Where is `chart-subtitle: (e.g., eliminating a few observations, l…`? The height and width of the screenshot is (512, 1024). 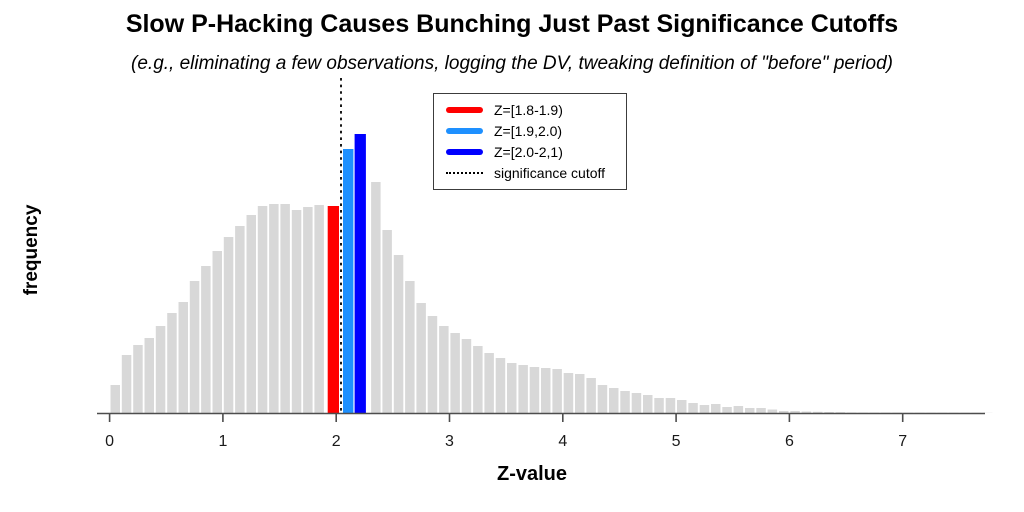
chart-subtitle: (e.g., eliminating a few observations, l… is located at coordinates (512, 63).